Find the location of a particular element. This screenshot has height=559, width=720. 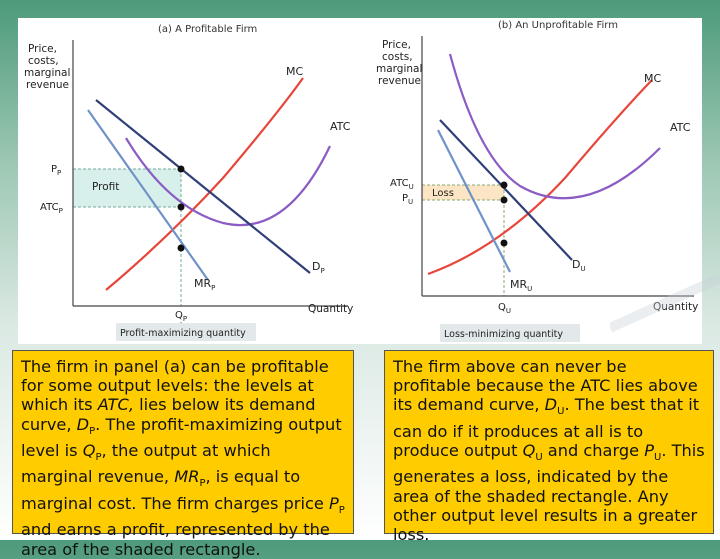

atcu-point is located at coordinates (504, 185).